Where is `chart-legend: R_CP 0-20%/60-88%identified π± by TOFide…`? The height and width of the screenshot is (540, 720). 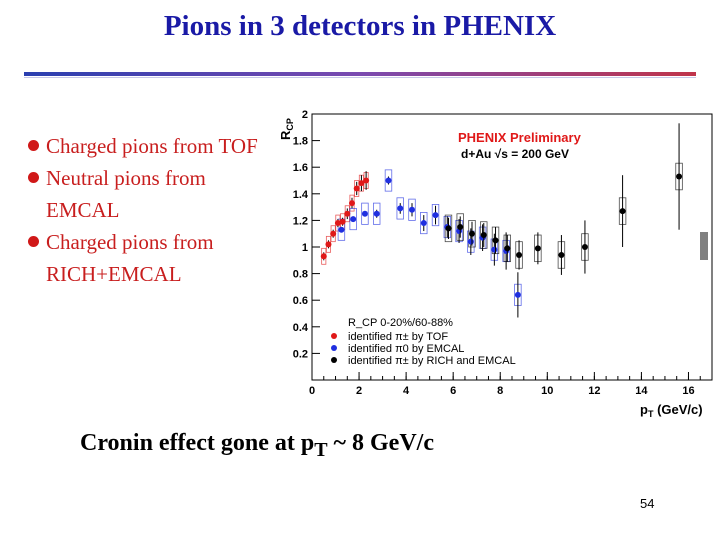 chart-legend: R_CP 0-20%/60-88%identified π± by TOFide… is located at coordinates (423, 342).